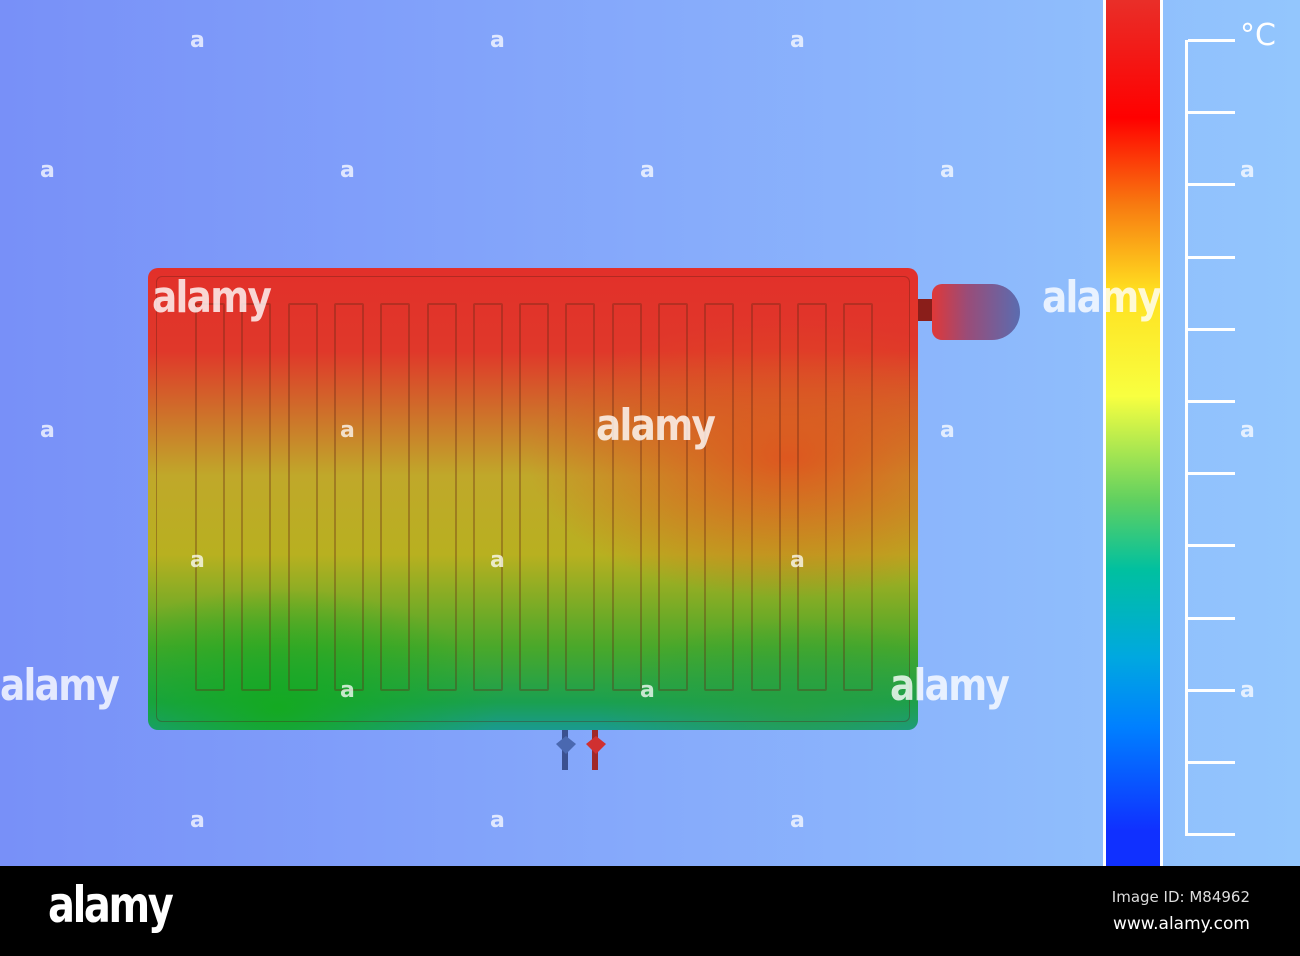 The height and width of the screenshot is (956, 1300). What do you see at coordinates (650, 911) in the screenshot?
I see `footer-bar: alamy Image ID: M84962 www.alamy.com` at bounding box center [650, 911].